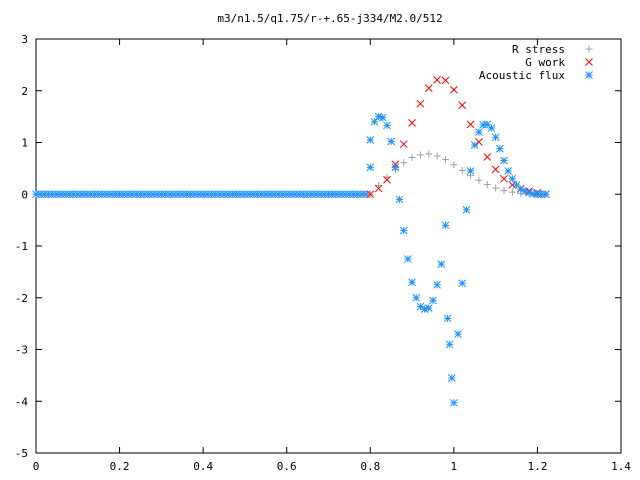 This screenshot has height=480, width=640. What do you see at coordinates (24, 194) in the screenshot?
I see `y-tick-label: 0` at bounding box center [24, 194].